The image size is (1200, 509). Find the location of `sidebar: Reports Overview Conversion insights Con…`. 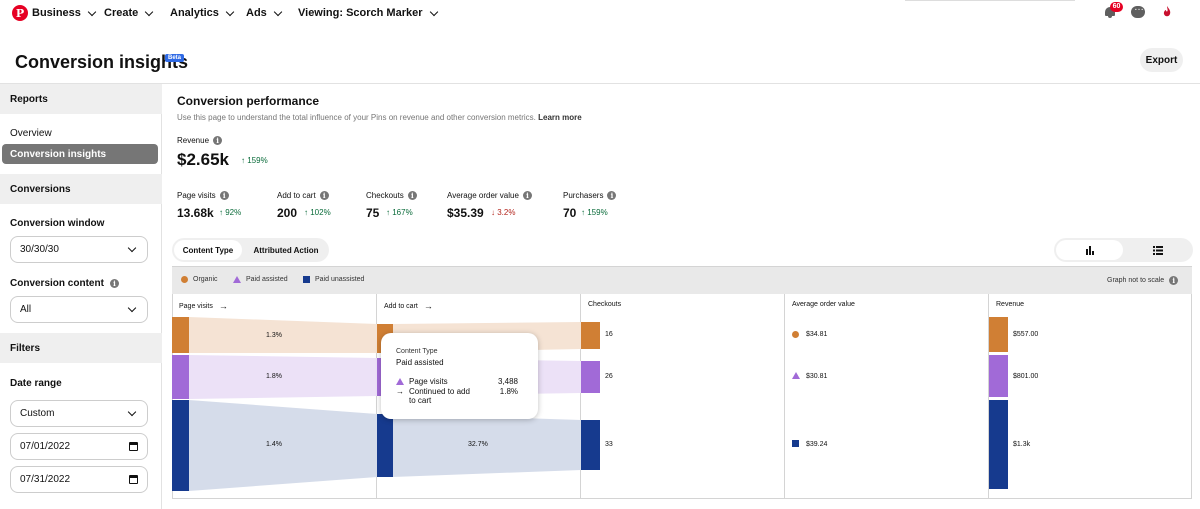

sidebar: Reports Overview Conversion insights Con… is located at coordinates (81, 296).